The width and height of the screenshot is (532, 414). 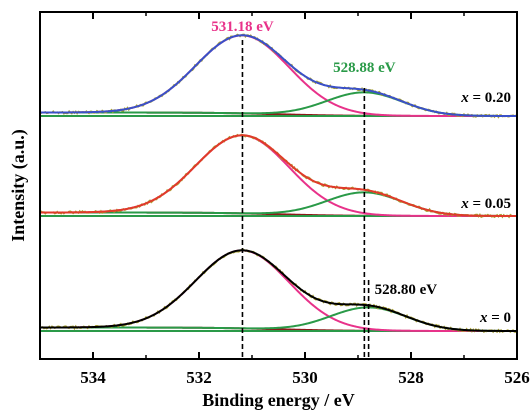 What do you see at coordinates (18, 185) in the screenshot?
I see `y-axis-title: Intensity (a.u.)` at bounding box center [18, 185].